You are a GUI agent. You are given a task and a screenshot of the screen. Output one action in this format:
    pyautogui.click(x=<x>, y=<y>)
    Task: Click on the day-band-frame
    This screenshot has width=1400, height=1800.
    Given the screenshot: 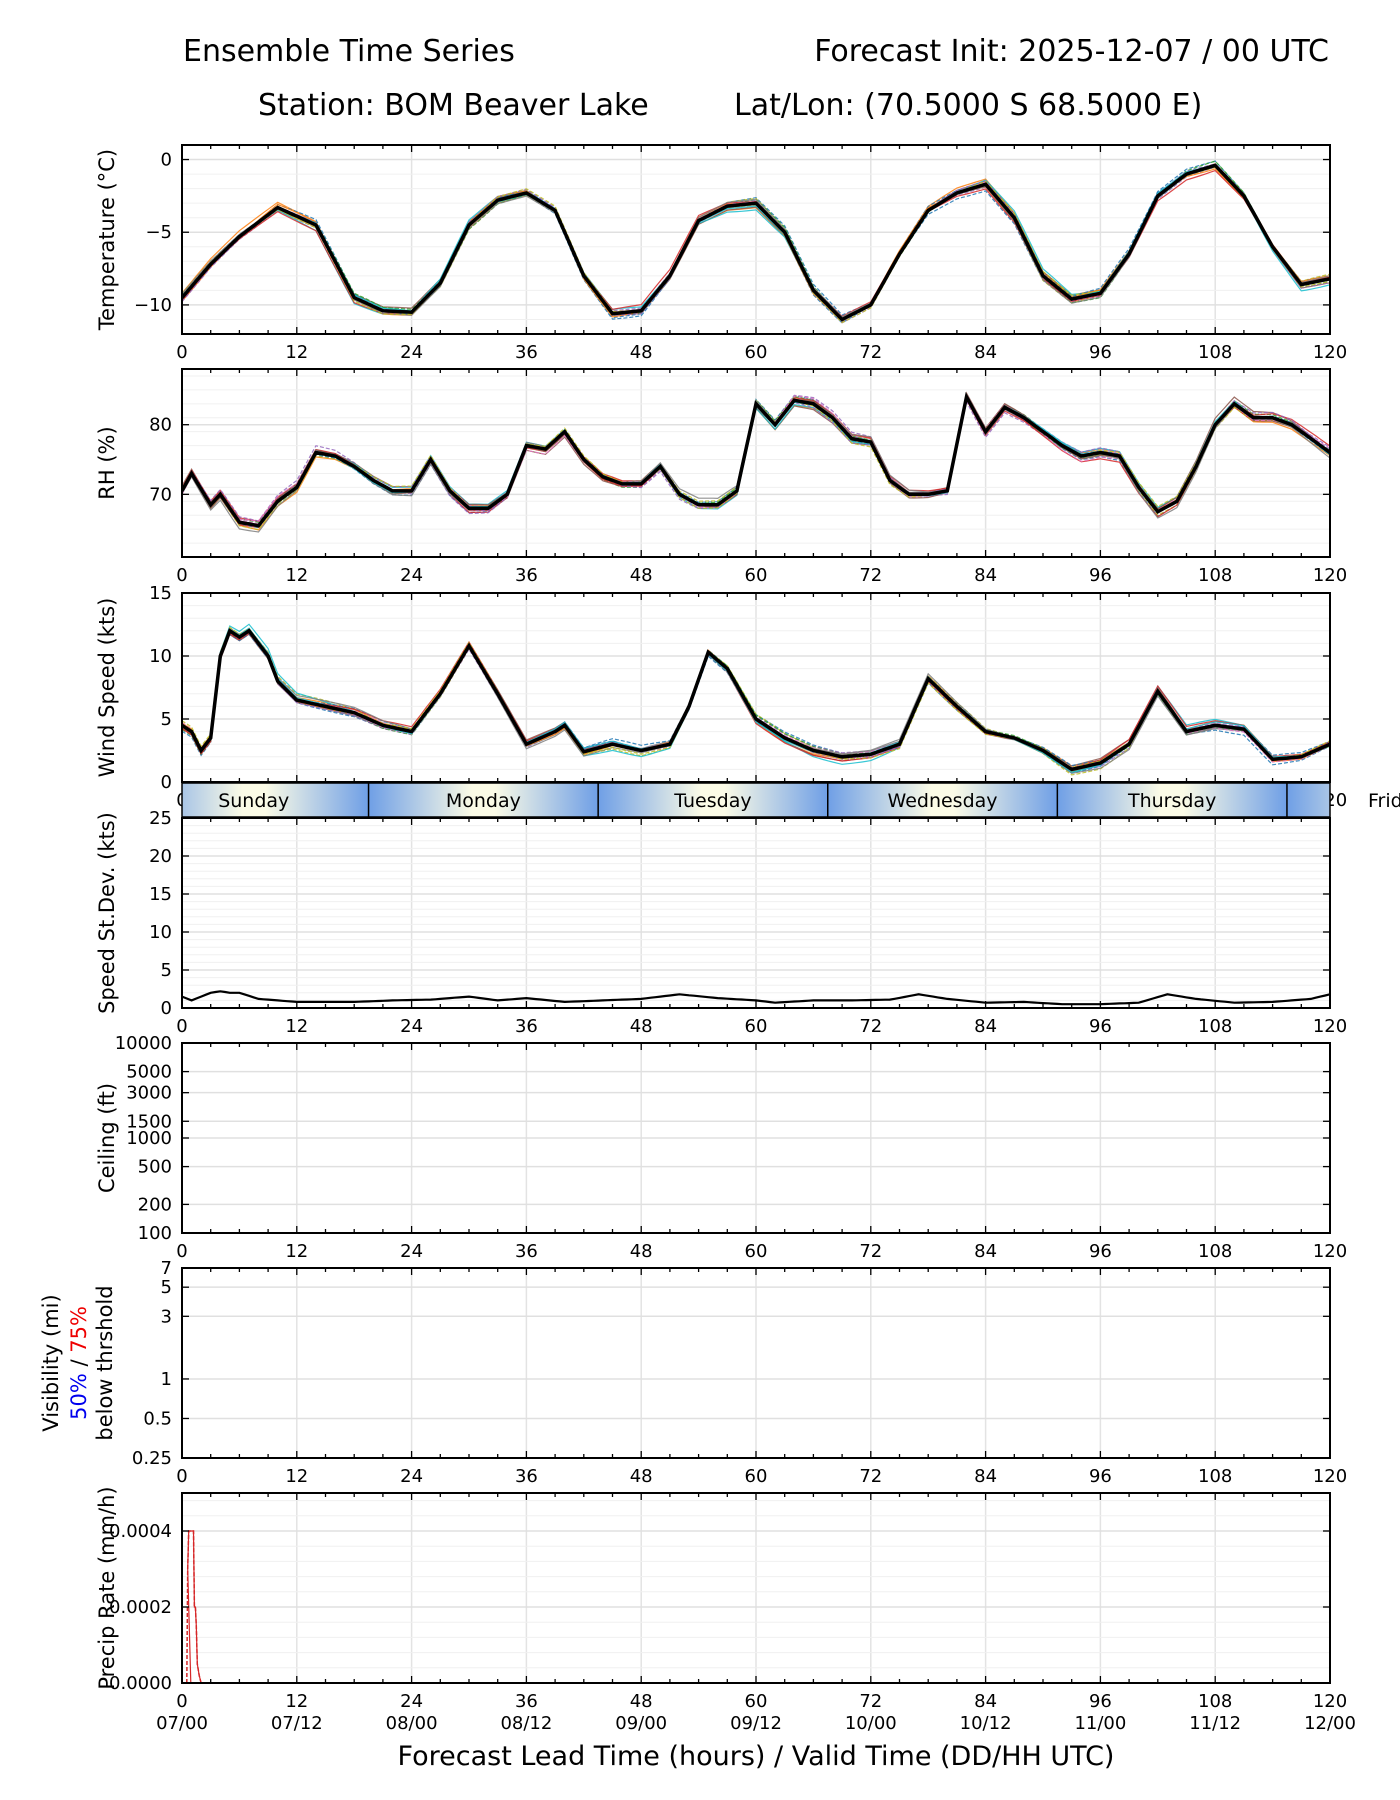 What is the action you would take?
    pyautogui.click(x=756, y=800)
    